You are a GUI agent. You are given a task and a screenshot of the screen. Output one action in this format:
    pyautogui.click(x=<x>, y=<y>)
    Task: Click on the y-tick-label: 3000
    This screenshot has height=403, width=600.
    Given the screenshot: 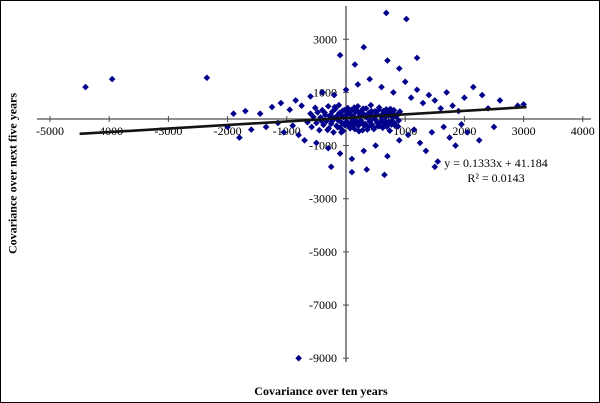 What is the action you would take?
    pyautogui.click(x=325, y=39)
    